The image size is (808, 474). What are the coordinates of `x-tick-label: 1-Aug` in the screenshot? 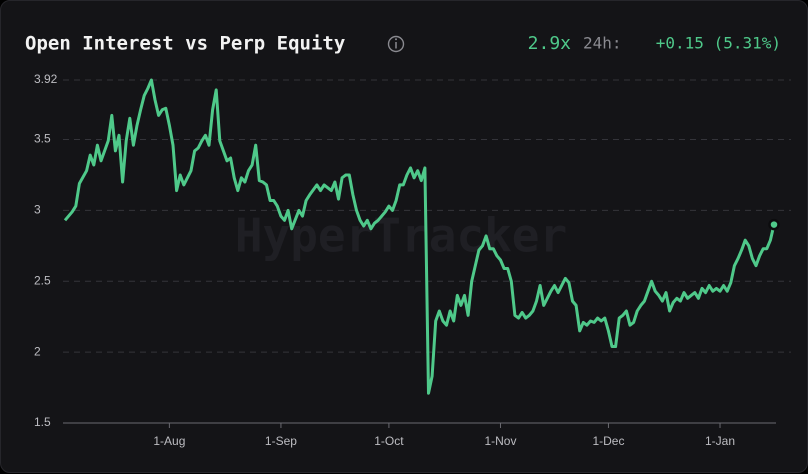 It's located at (169, 441).